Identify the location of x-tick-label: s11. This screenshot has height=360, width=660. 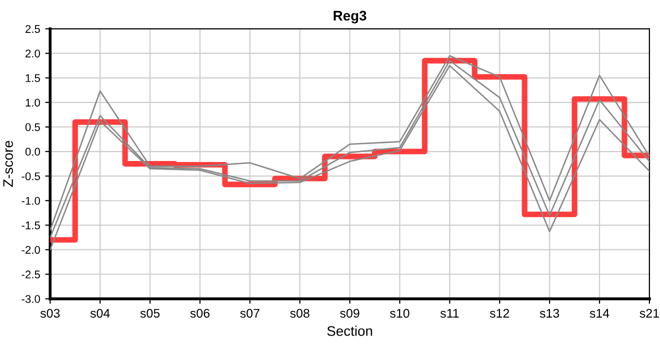
(449, 313).